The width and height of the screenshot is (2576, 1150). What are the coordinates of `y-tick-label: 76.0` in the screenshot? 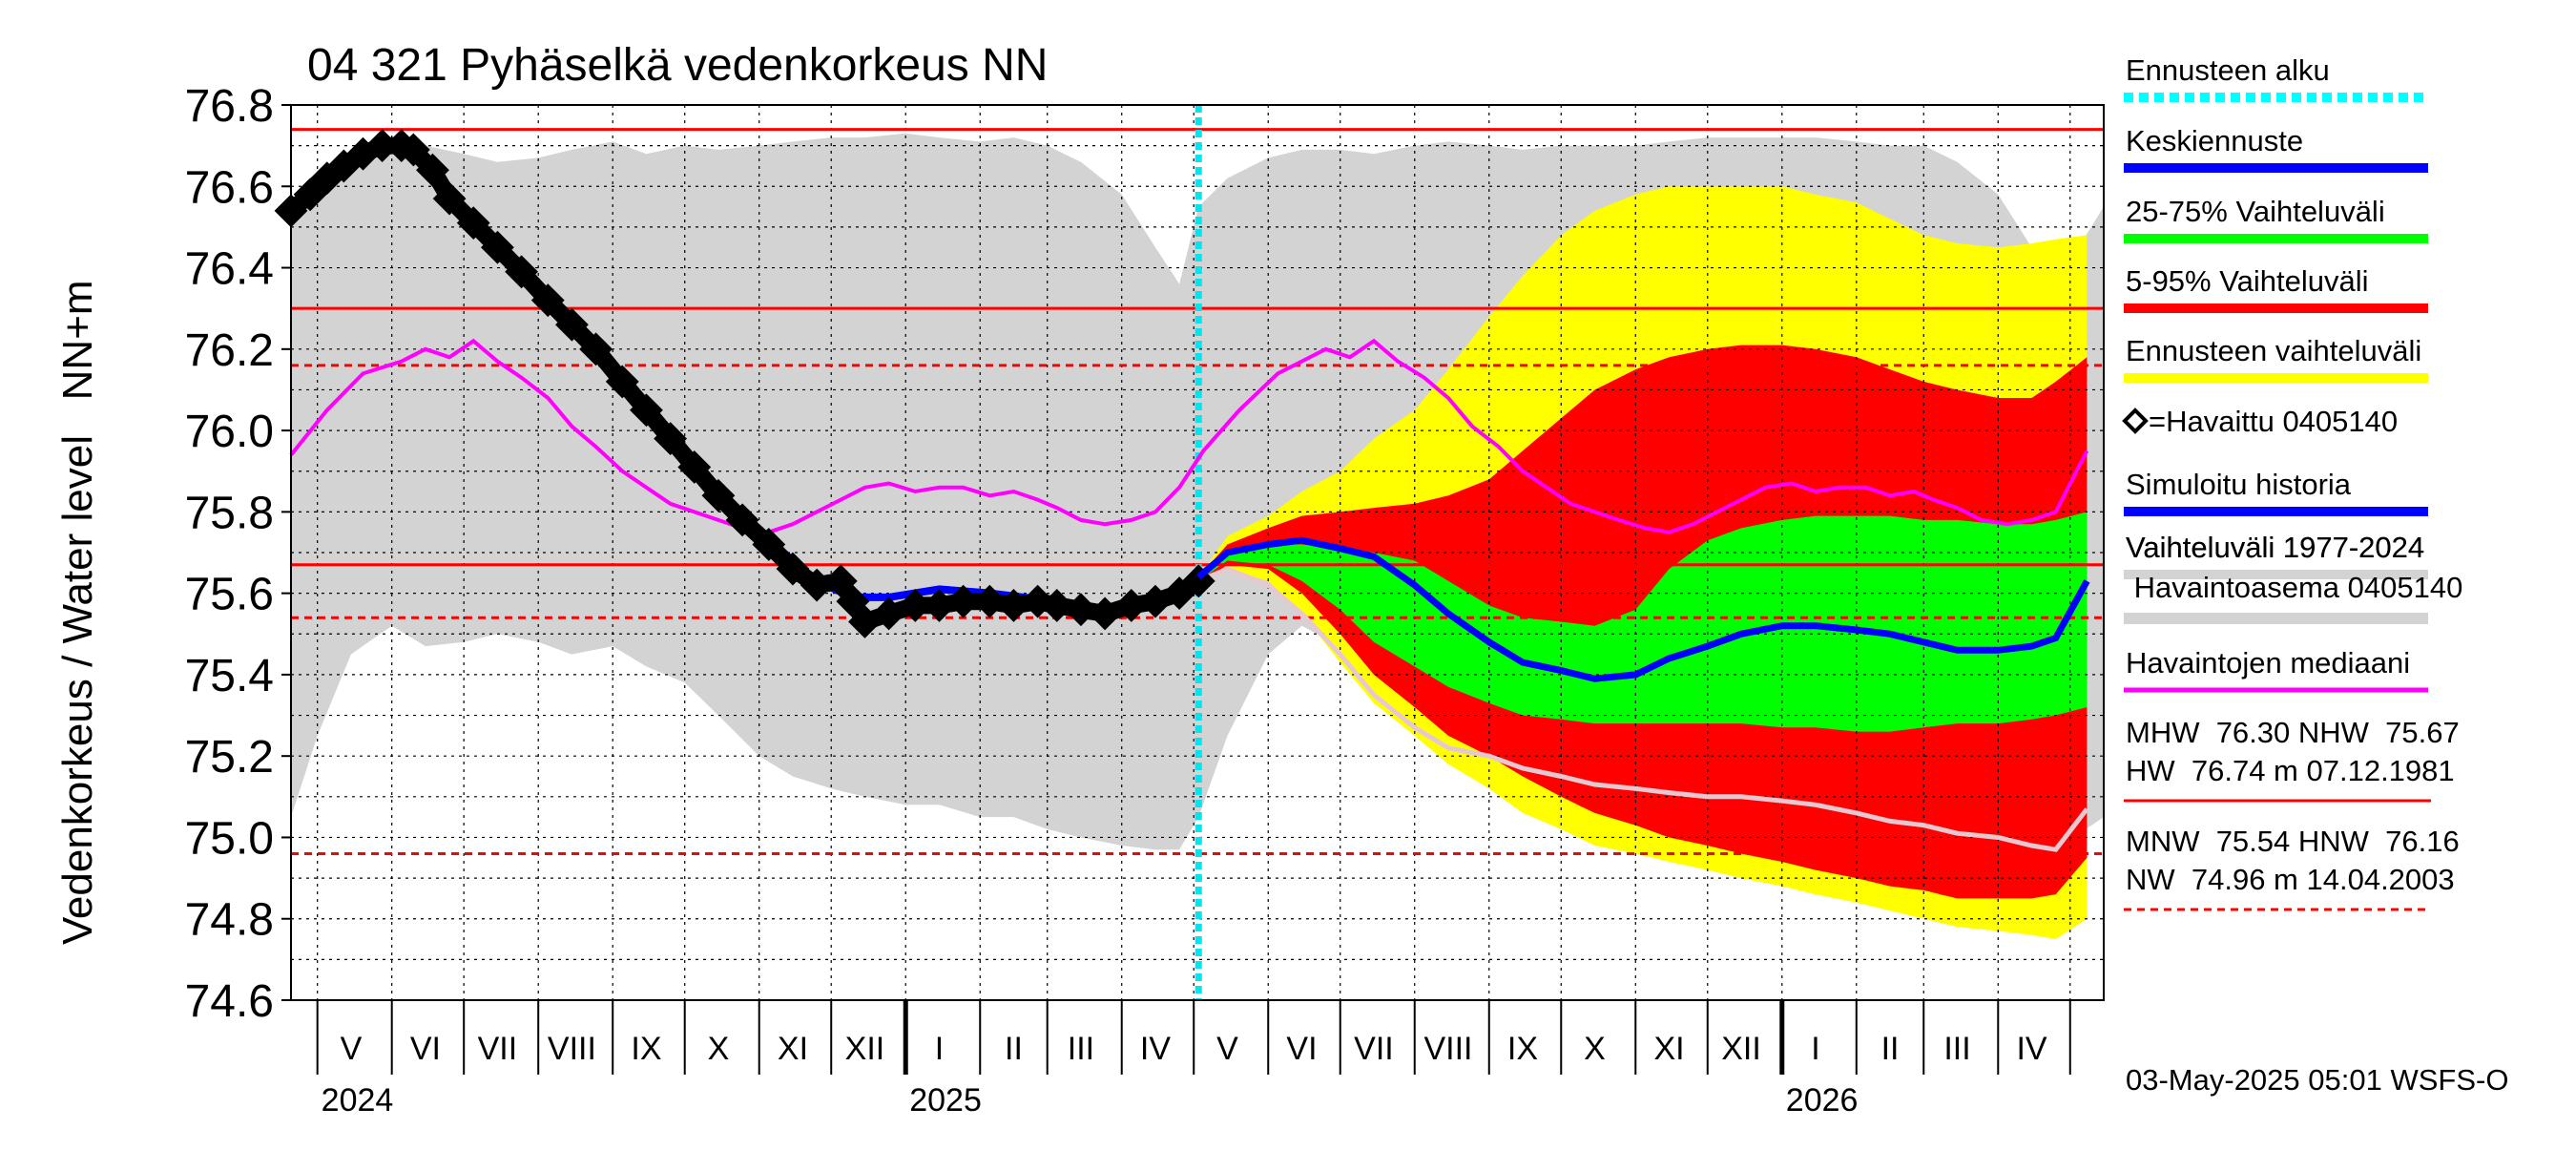 It's located at (229, 432).